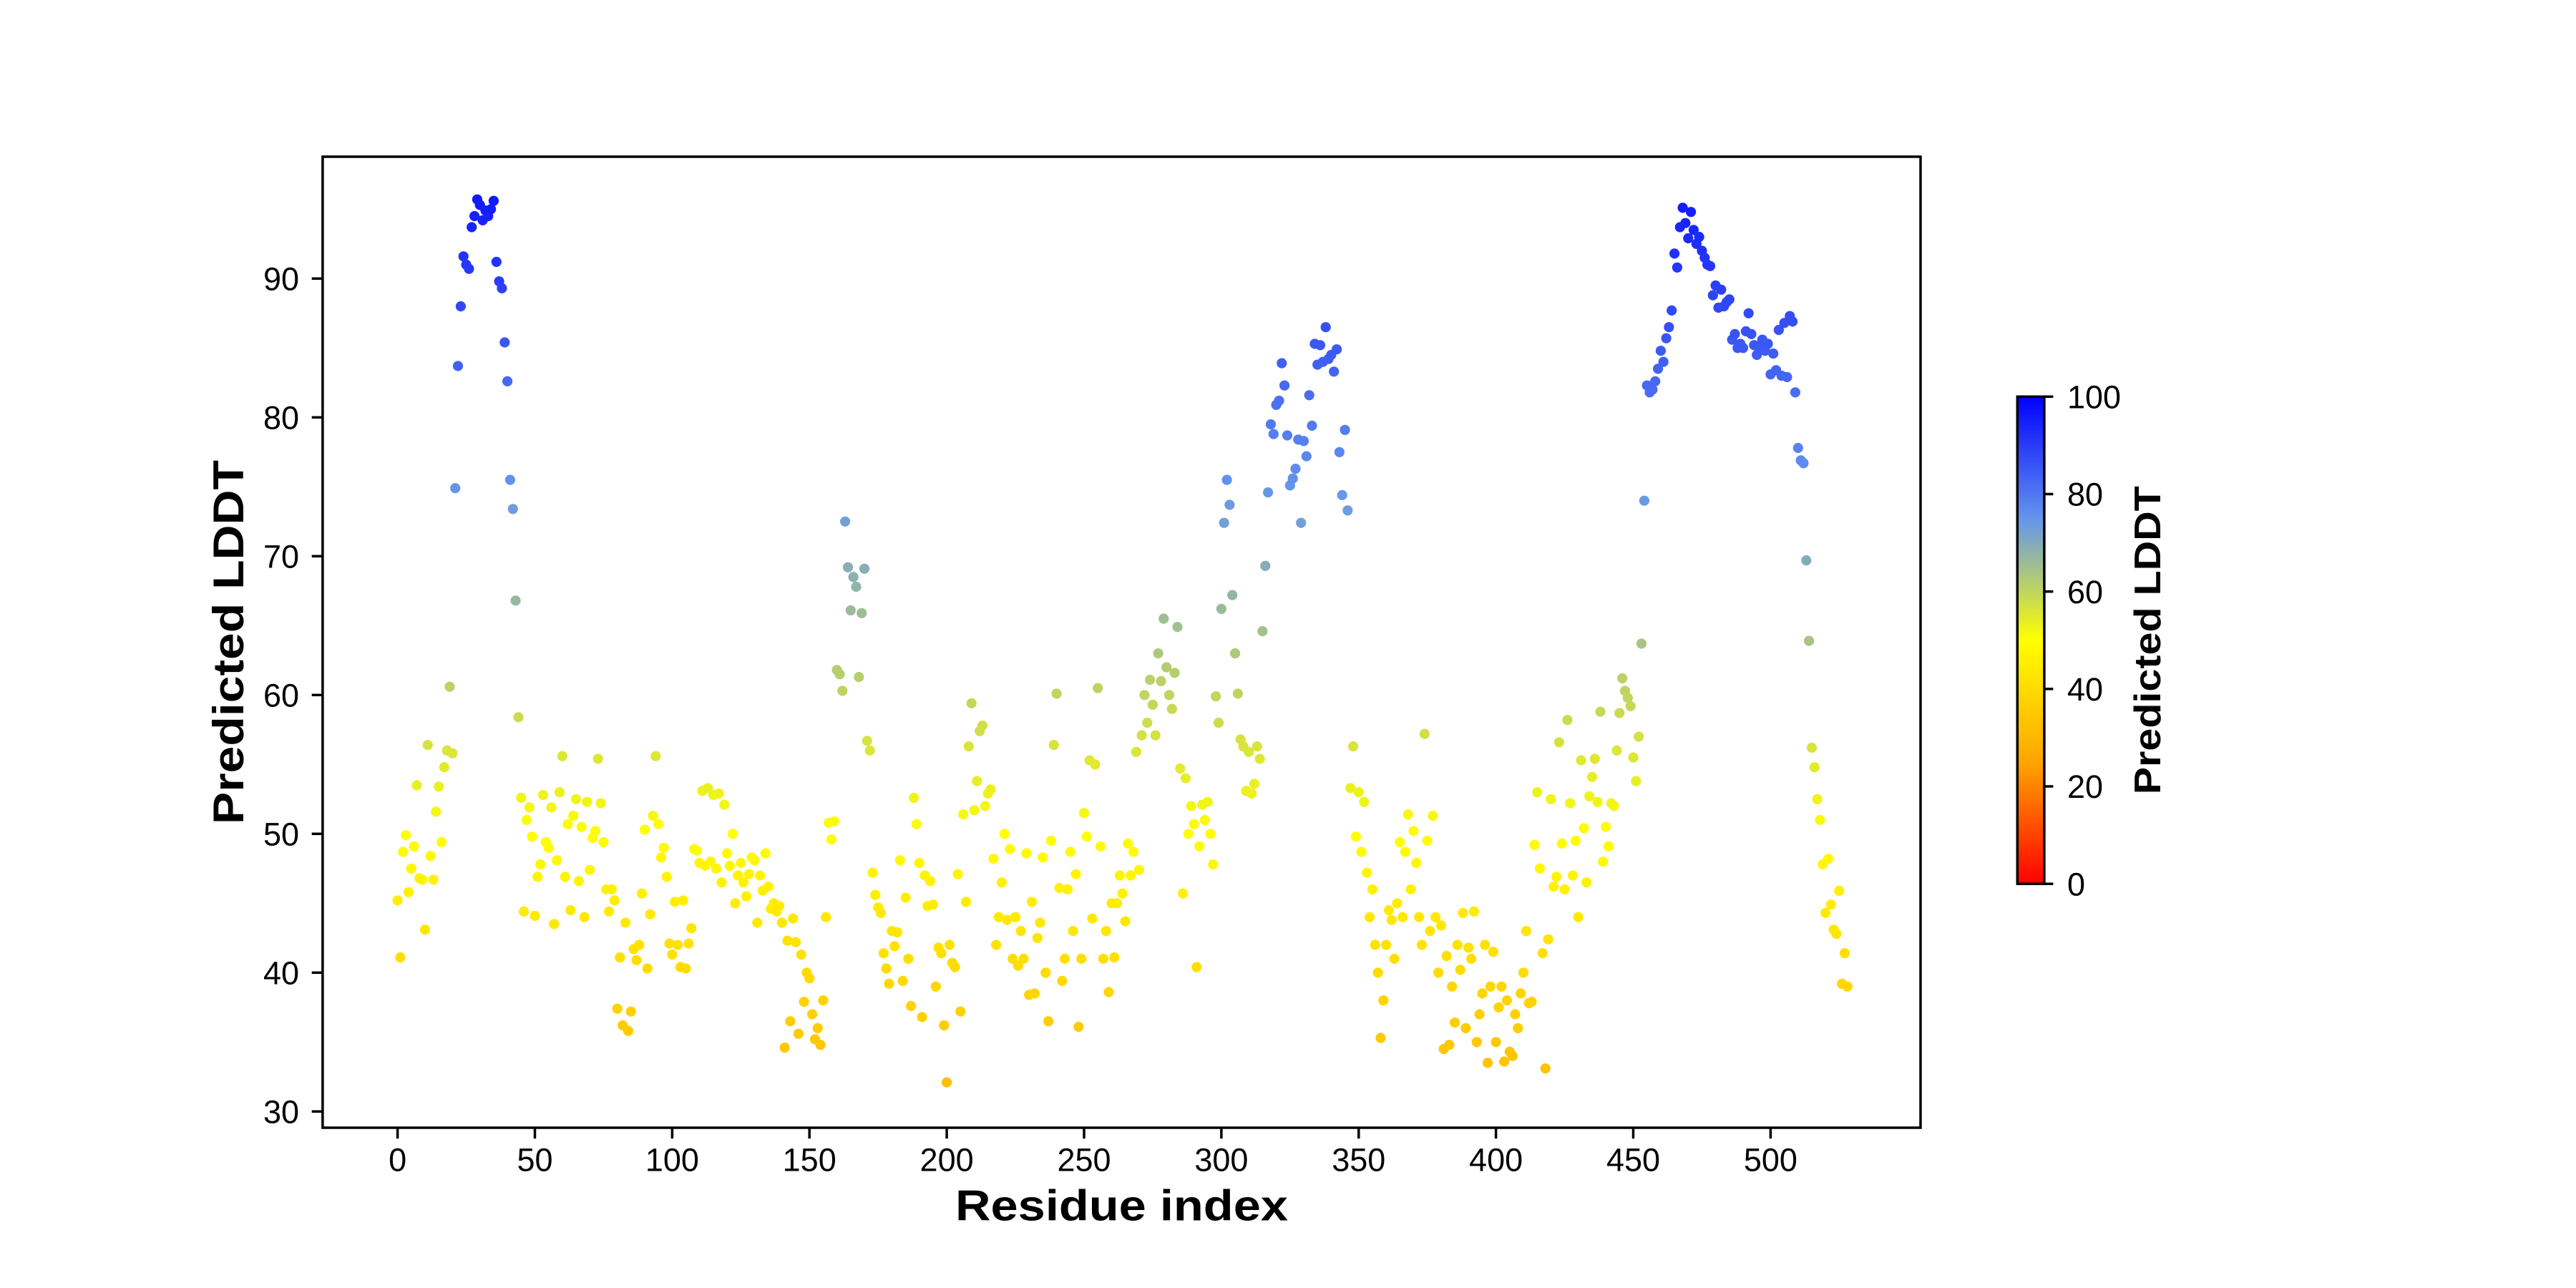  Describe the element at coordinates (809, 1160) in the screenshot. I see `svg-text: 150` at that location.